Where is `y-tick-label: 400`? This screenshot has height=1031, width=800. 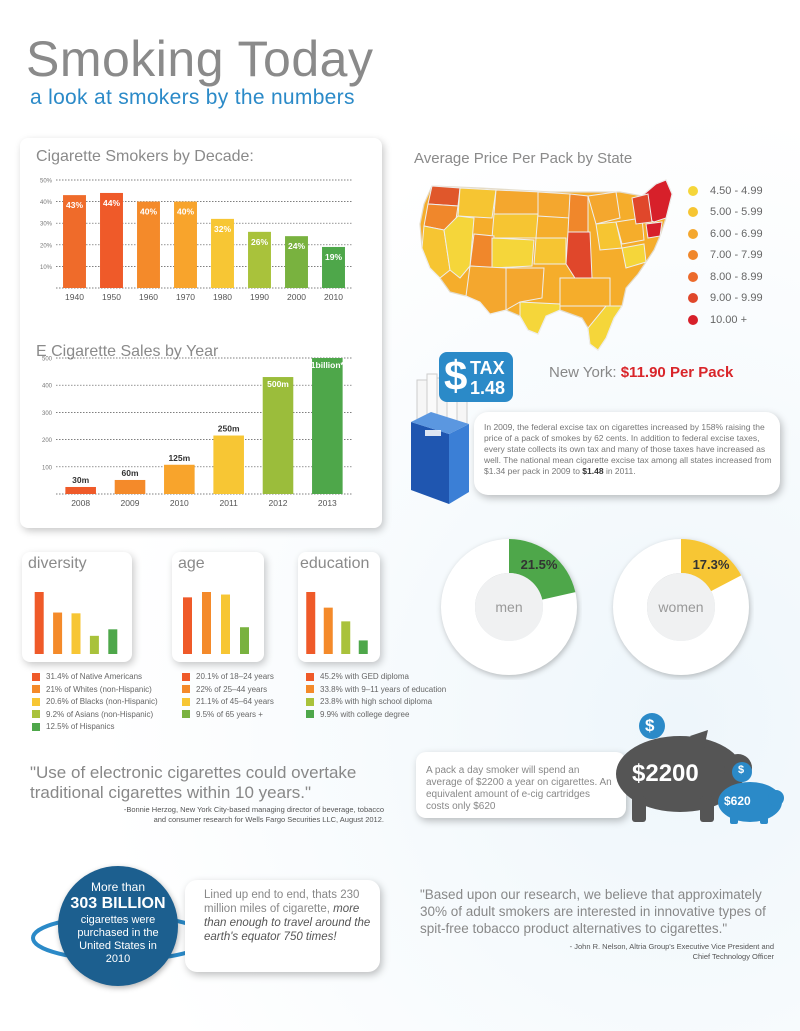
y-tick-label: 400 is located at coordinates (47, 387).